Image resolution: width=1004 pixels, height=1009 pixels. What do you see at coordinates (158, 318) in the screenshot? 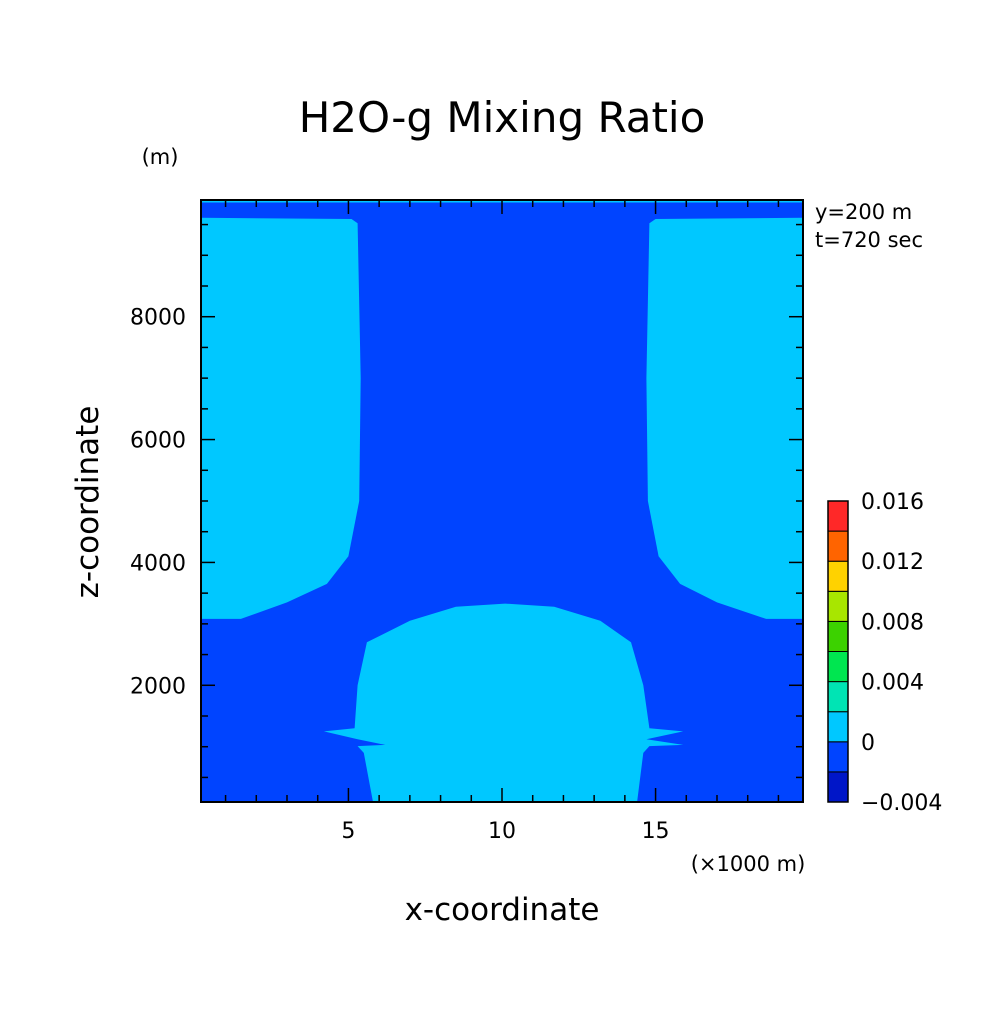
I see `y-tick-label: 8000` at bounding box center [158, 318].